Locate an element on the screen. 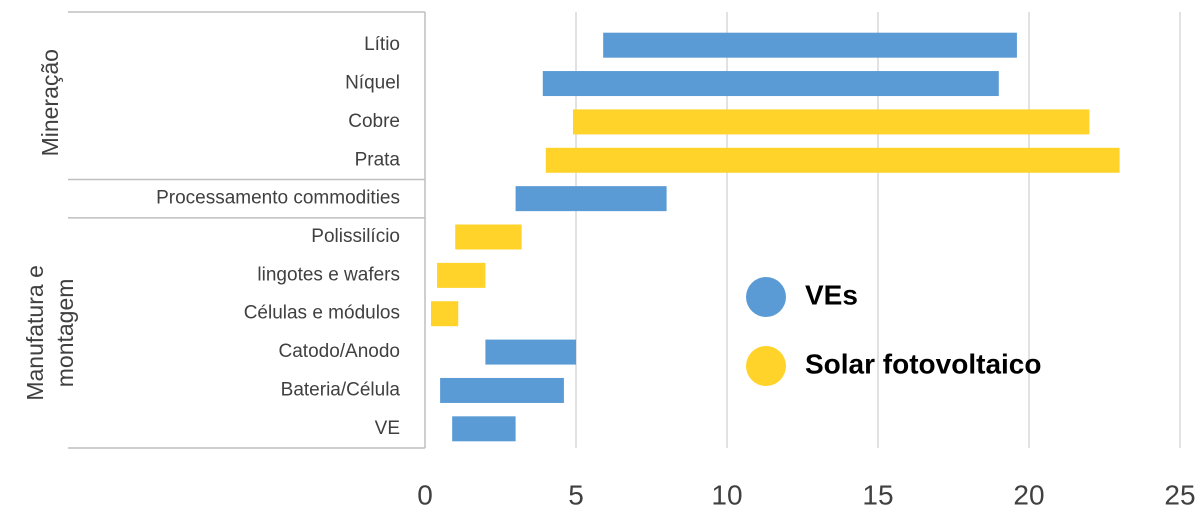  x-tick-label: 5 is located at coordinates (576, 494).